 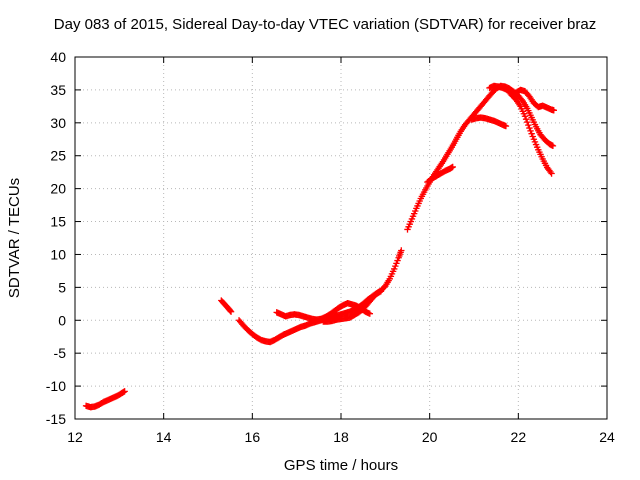 I want to click on y-tick-label: 40, so click(x=58, y=57).